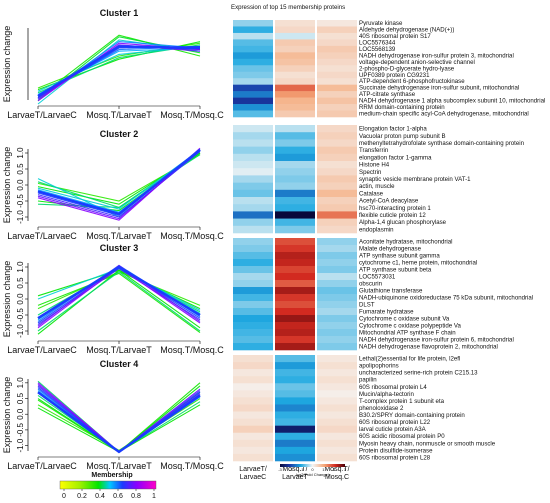 The image size is (550, 503). What do you see at coordinates (377, 276) in the screenshot?
I see `row-label: LOC5573031` at bounding box center [377, 276].